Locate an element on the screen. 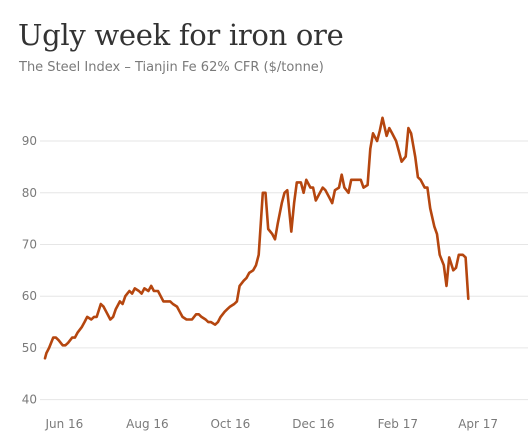 Image resolution: width=528 pixels, height=445 pixels. x-tick-label: Feb 17 is located at coordinates (398, 424).